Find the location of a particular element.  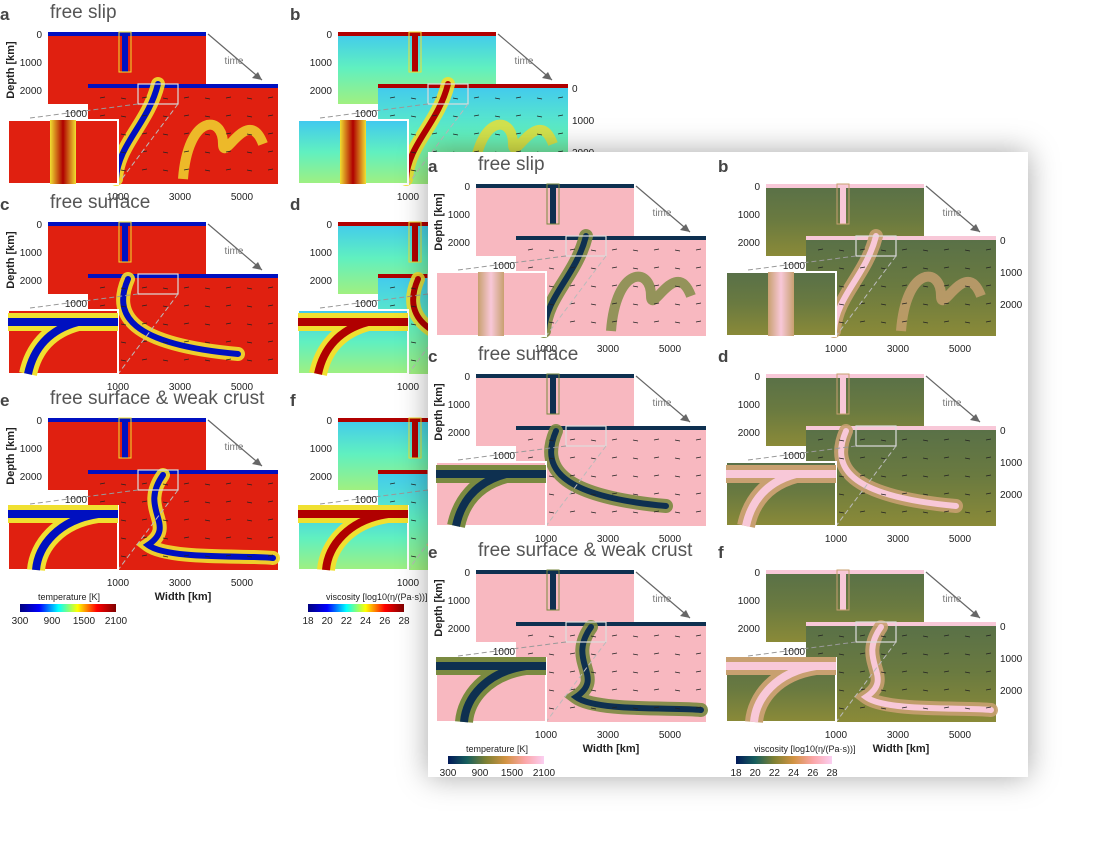

depth-tick-label: 2000 is located at coordinates (321, 477).